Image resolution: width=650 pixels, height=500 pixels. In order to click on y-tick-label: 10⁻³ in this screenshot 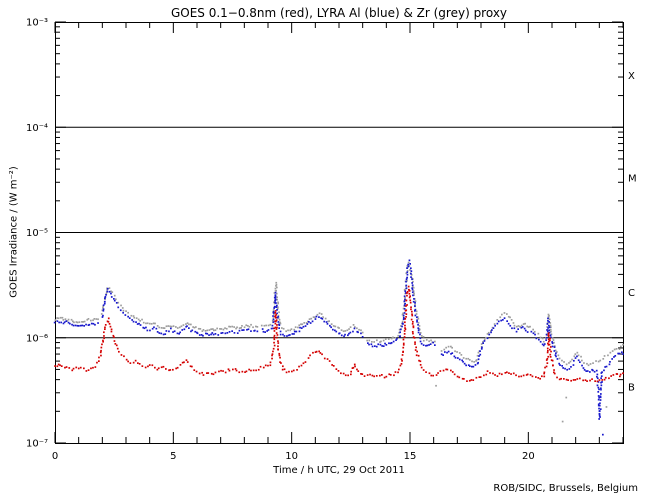, I will do `click(37, 23)`.